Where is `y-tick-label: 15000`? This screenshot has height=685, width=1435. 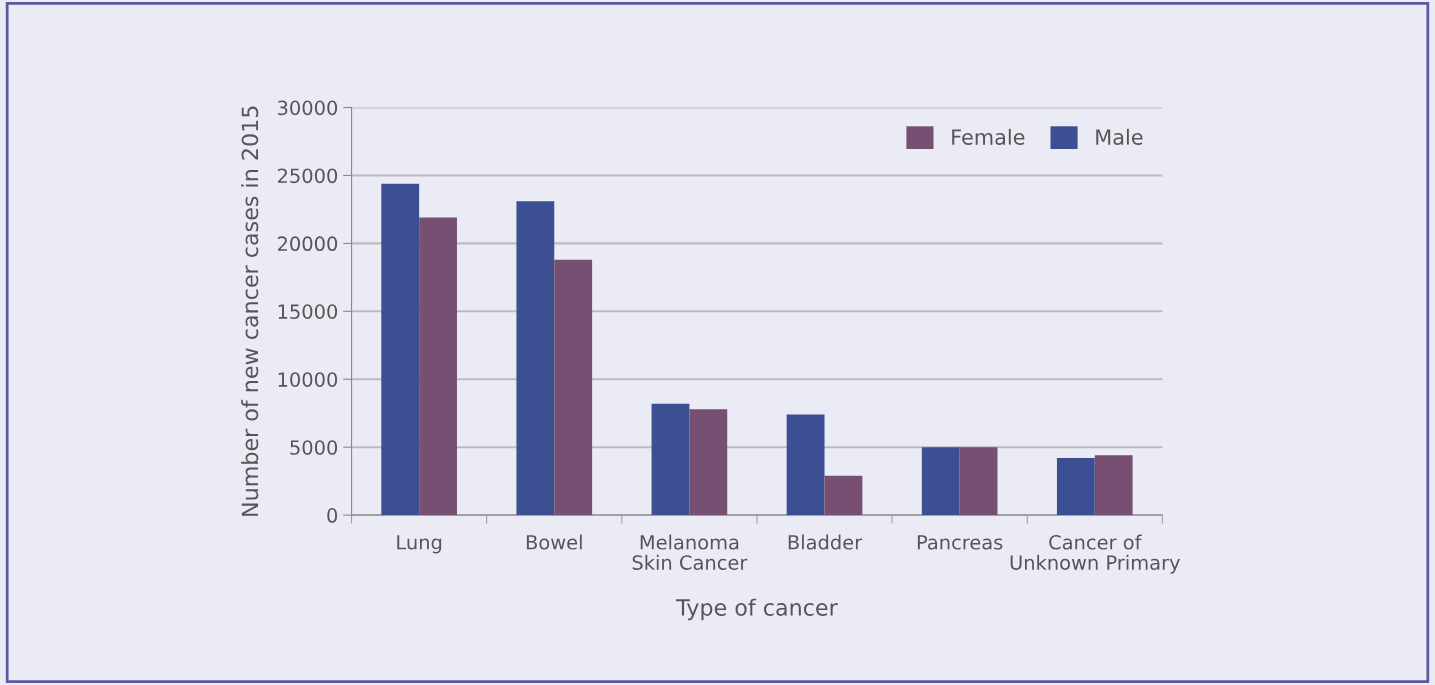 y-tick-label: 15000 is located at coordinates (308, 311).